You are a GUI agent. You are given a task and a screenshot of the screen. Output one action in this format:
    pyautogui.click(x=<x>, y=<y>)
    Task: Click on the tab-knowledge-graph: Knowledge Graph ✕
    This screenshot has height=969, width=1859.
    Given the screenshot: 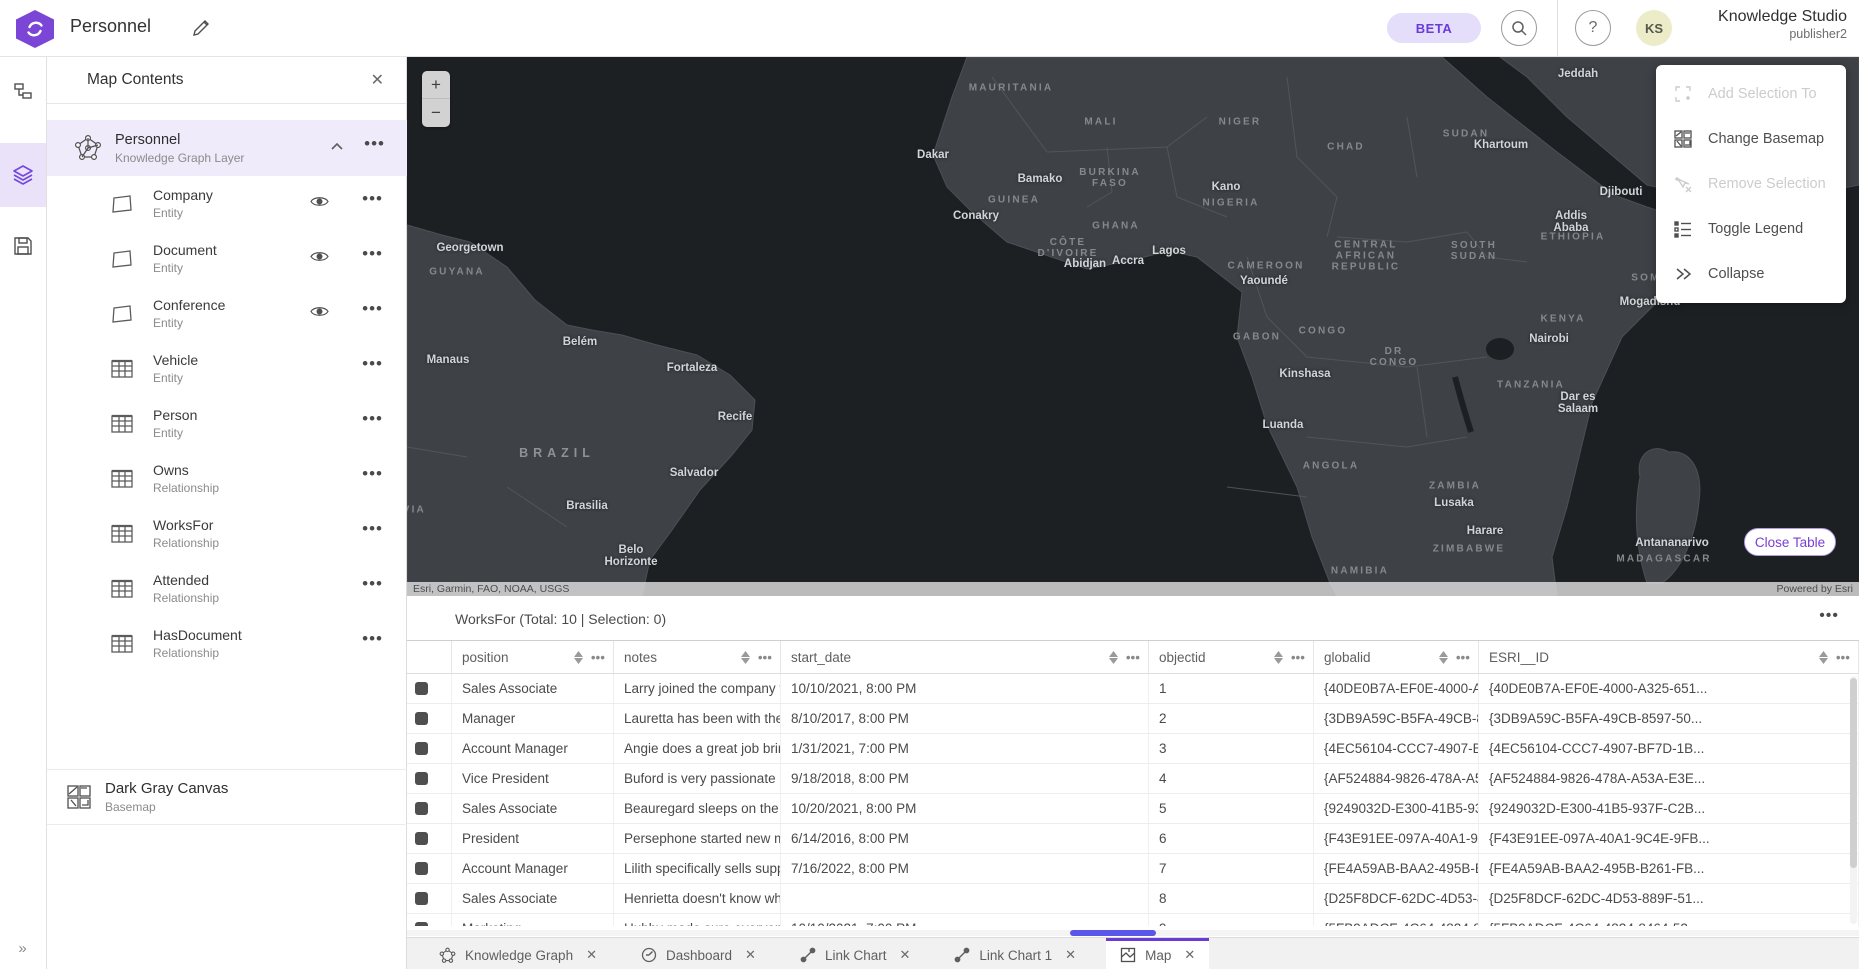 What is the action you would take?
    pyautogui.click(x=518, y=953)
    